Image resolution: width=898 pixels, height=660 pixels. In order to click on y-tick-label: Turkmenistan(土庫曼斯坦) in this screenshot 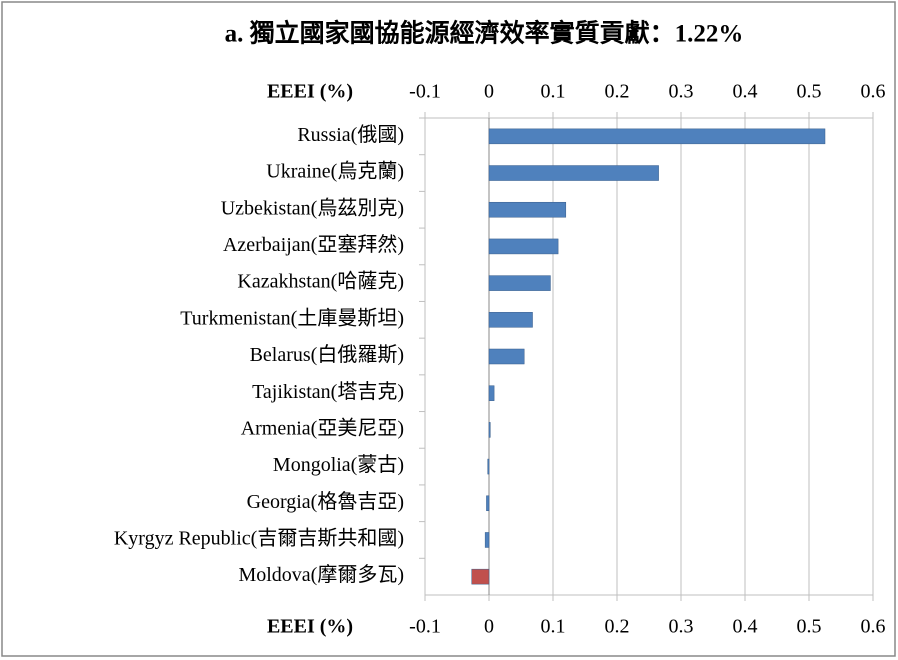, I will do `click(292, 317)`.